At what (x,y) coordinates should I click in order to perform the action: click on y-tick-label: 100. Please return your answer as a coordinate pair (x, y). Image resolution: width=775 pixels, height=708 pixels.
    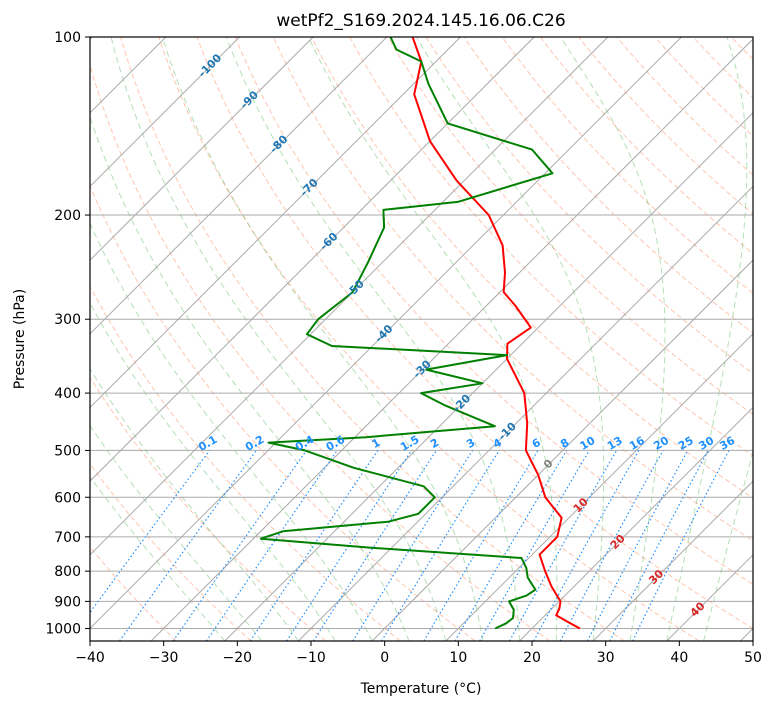
    Looking at the image, I should click on (67, 38).